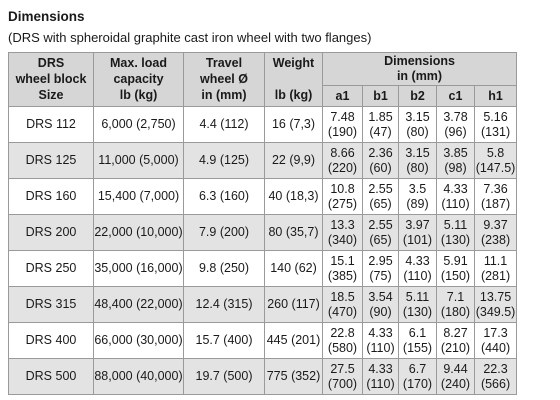  Describe the element at coordinates (224, 124) in the screenshot. I see `cell: 4.4 (112)` at that location.